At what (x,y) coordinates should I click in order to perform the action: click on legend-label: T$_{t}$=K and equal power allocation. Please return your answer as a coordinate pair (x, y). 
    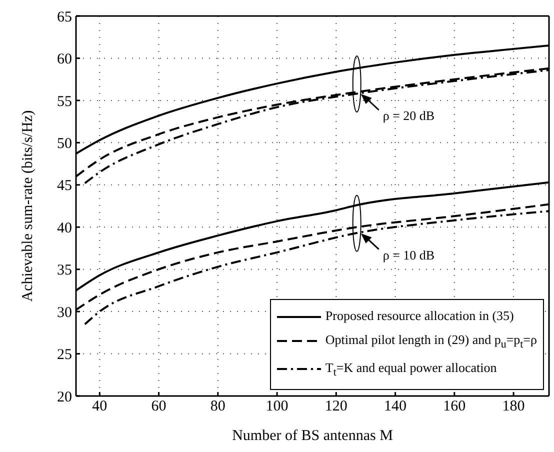
    Looking at the image, I should click on (411, 369).